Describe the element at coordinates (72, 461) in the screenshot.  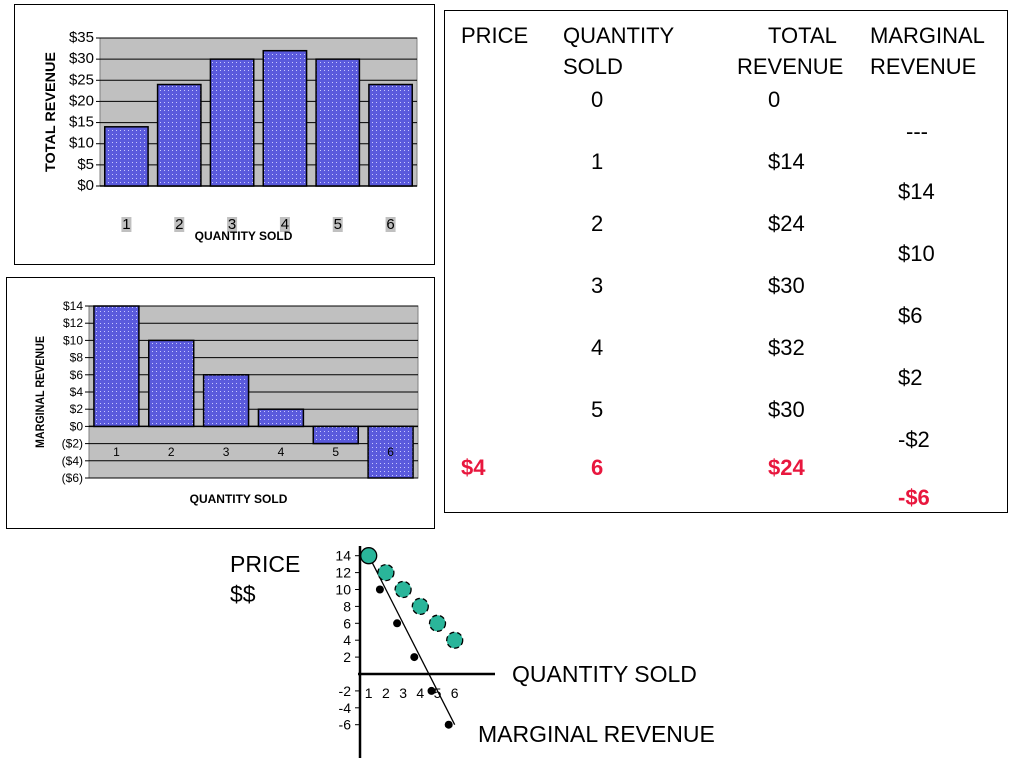
I see `y-tick-label: ($4)` at that location.